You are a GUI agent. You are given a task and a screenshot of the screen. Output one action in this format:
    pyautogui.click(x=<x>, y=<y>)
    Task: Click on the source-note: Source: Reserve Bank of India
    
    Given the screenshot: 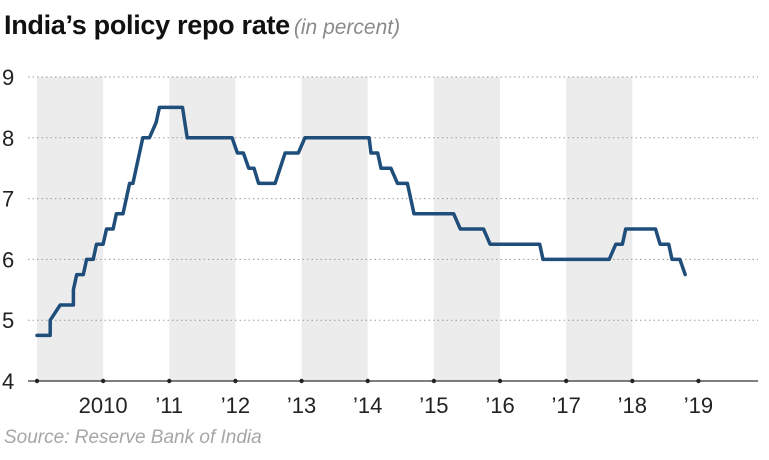 What is the action you would take?
    pyautogui.click(x=133, y=437)
    